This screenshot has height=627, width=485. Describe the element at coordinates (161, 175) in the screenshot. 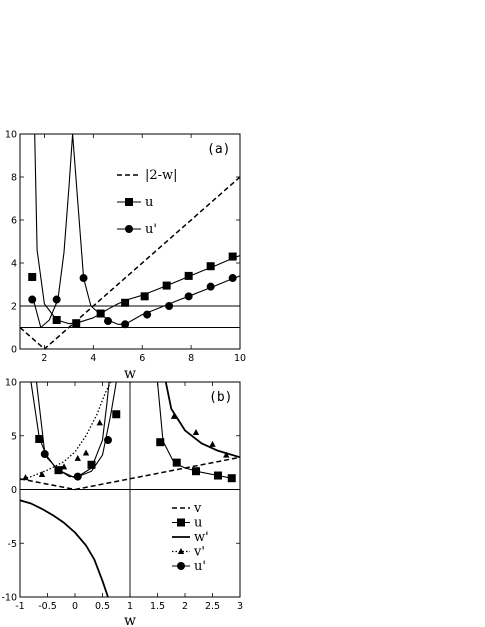

I see `legend-label--2-w: |2-w|` at that location.